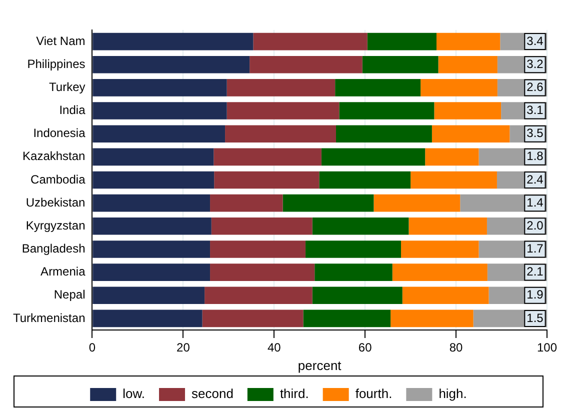  What do you see at coordinates (61, 41) in the screenshot?
I see `y-tick-label: Viet Nam` at bounding box center [61, 41].